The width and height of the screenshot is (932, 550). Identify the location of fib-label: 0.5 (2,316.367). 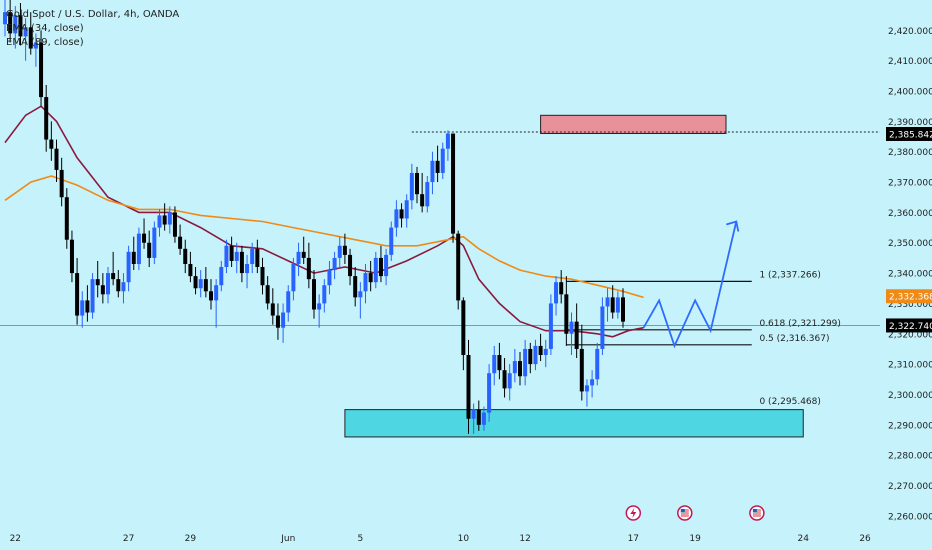
(794, 339).